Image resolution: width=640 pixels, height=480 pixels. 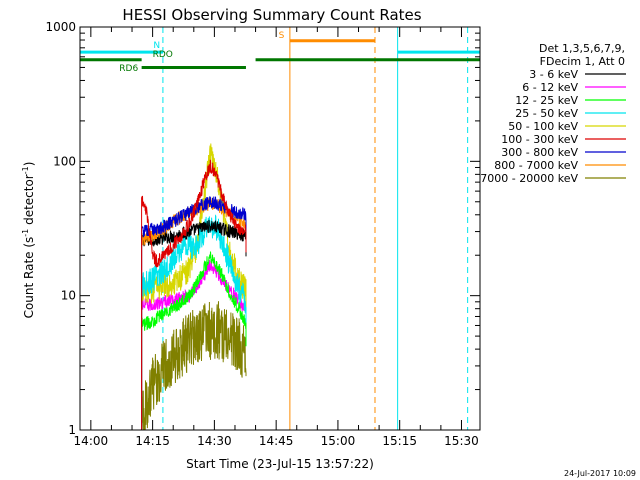 What do you see at coordinates (152, 441) in the screenshot?
I see `x-tick-label: 14:15` at bounding box center [152, 441].